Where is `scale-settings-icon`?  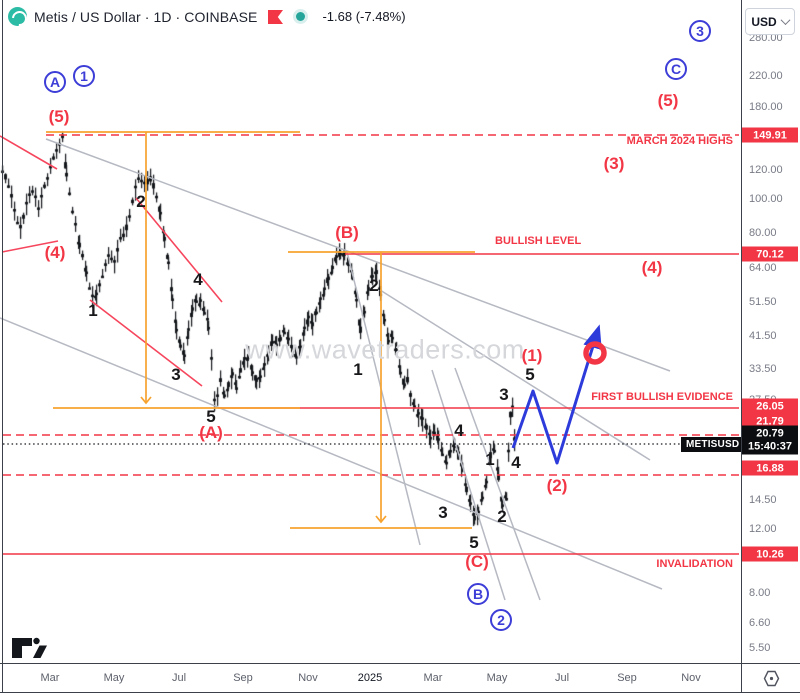 scale-settings-icon is located at coordinates (771, 678).